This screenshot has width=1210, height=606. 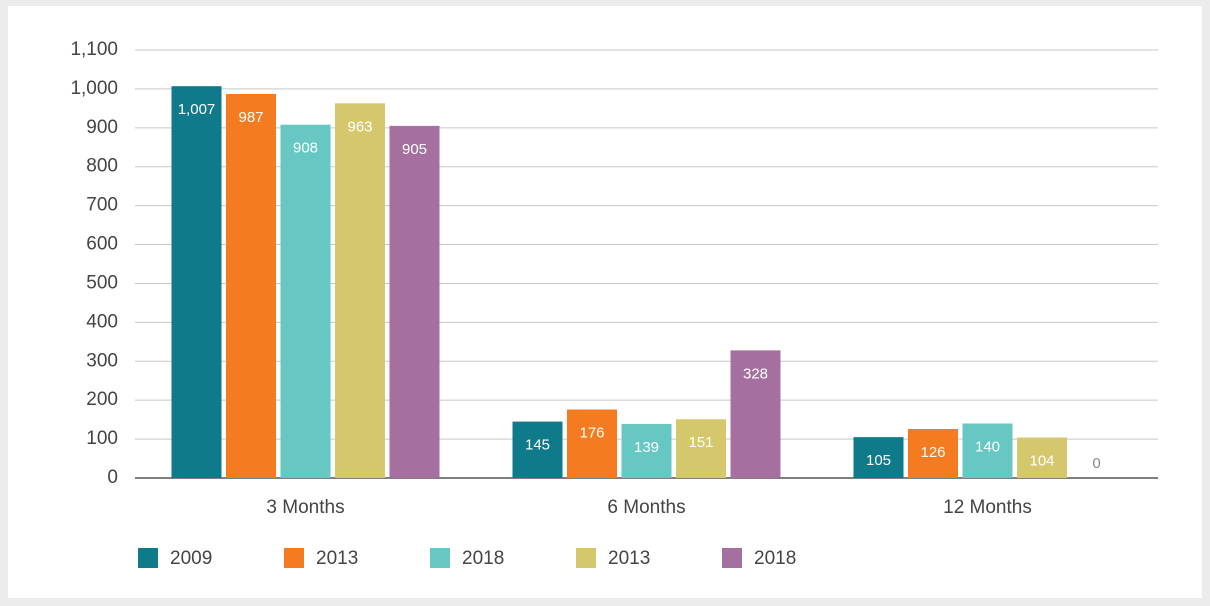 I want to click on value-label: 139, so click(x=646, y=447).